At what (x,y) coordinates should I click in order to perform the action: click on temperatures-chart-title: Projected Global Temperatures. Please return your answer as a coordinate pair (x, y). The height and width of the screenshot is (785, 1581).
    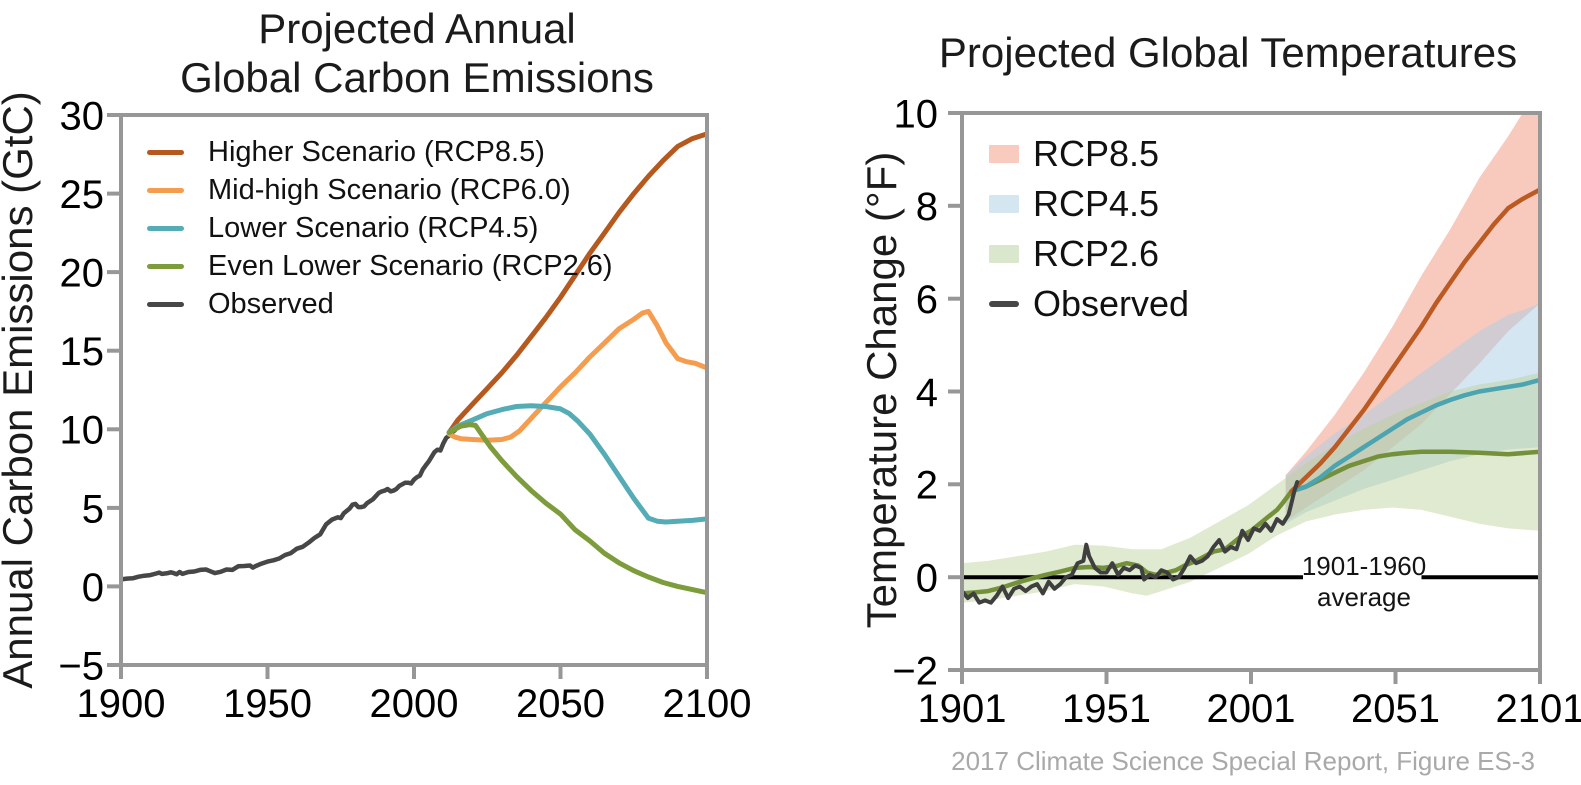
    Looking at the image, I should click on (1228, 52).